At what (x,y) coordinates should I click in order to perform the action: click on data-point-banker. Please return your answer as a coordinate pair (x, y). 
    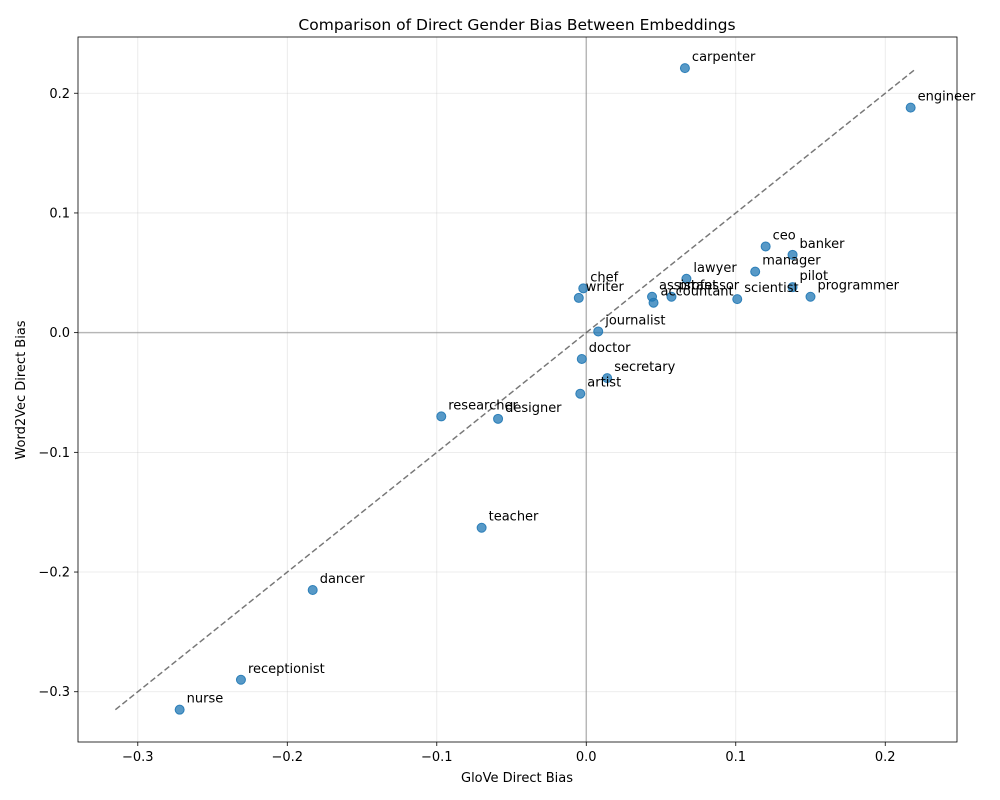
    Looking at the image, I should click on (792, 254).